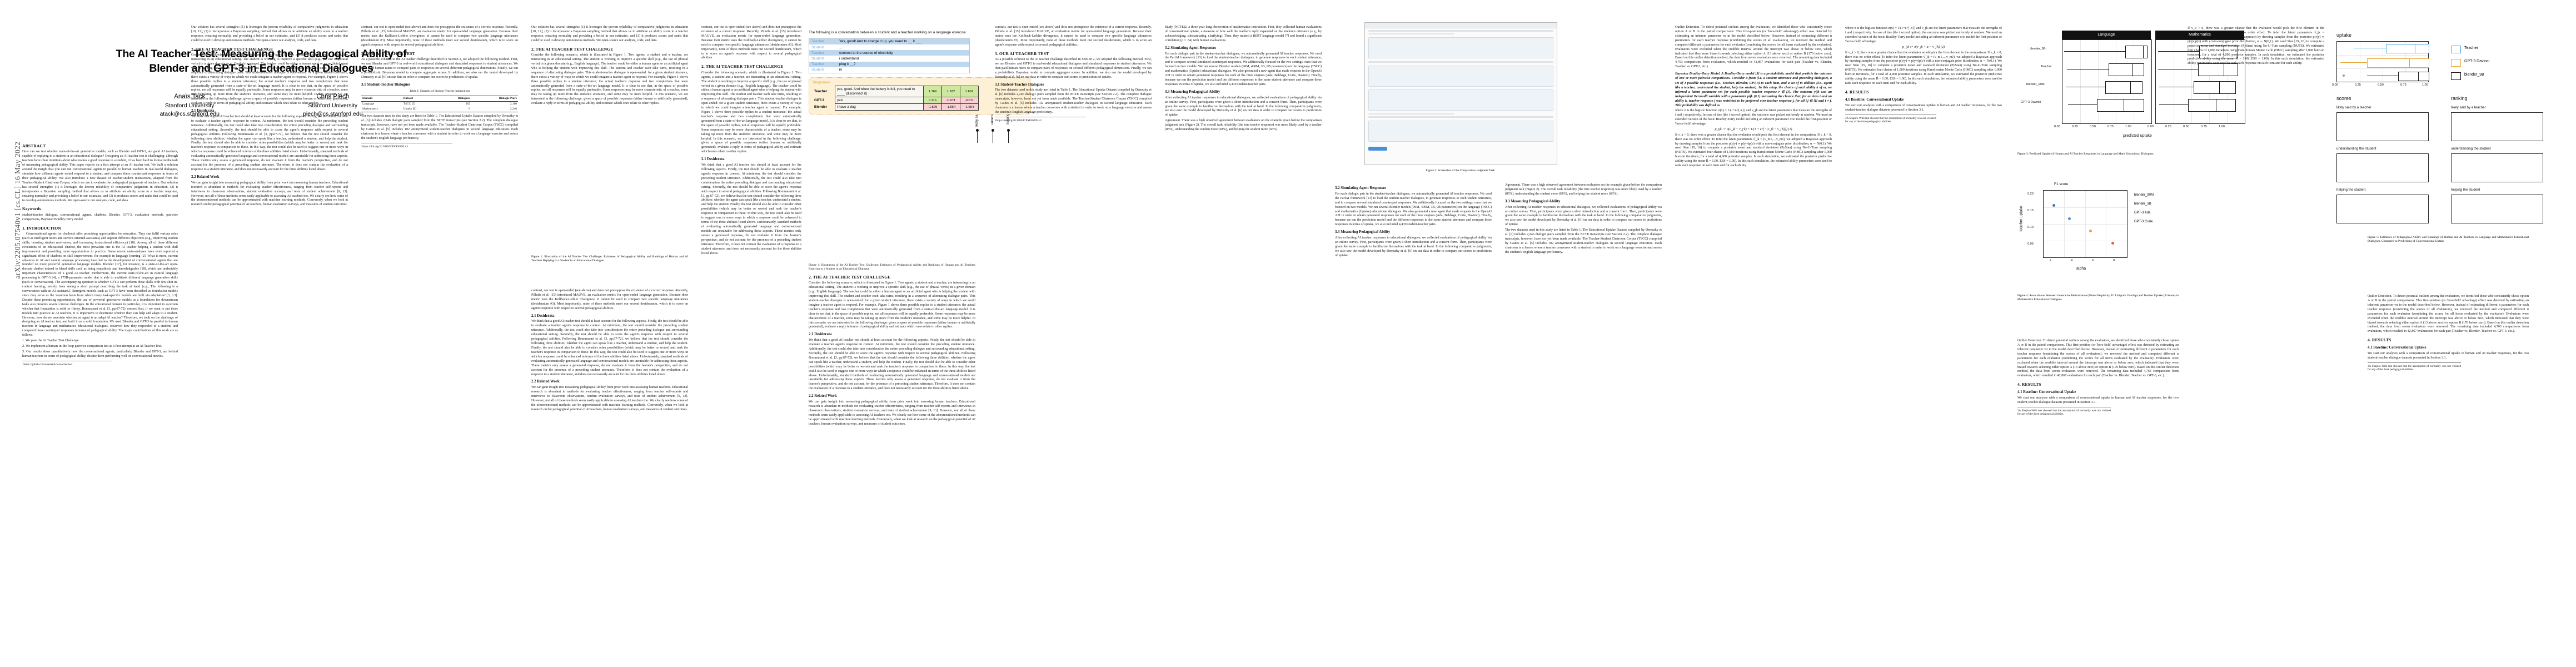 The width and height of the screenshot is (2576, 667). What do you see at coordinates (2343, 98) in the screenshot?
I see `panel-label-scores: scores` at bounding box center [2343, 98].